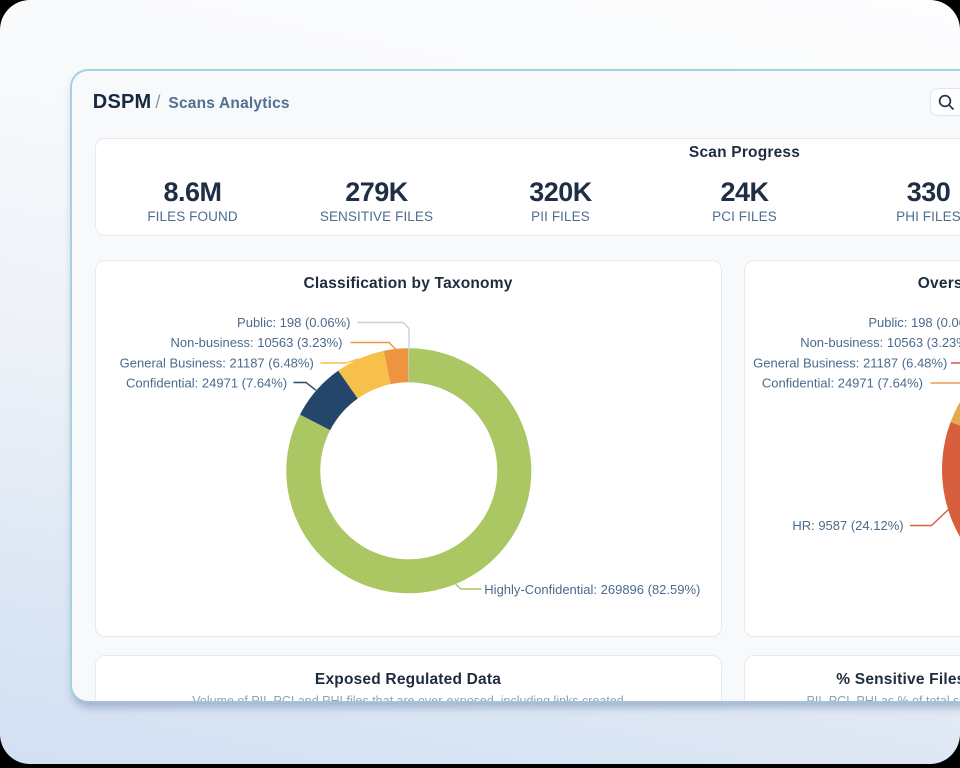 The height and width of the screenshot is (768, 960). I want to click on svg-text: HR: 9587 (24.12%), so click(847, 525).